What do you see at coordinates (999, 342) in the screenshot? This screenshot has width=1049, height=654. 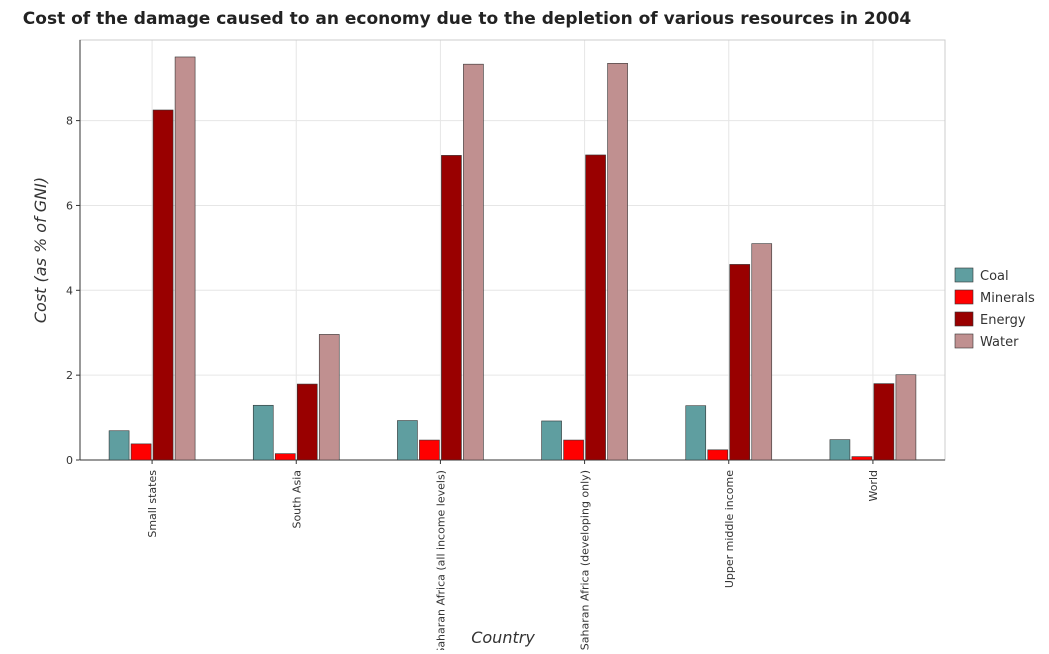 I see `legend-label-water: Water` at bounding box center [999, 342].